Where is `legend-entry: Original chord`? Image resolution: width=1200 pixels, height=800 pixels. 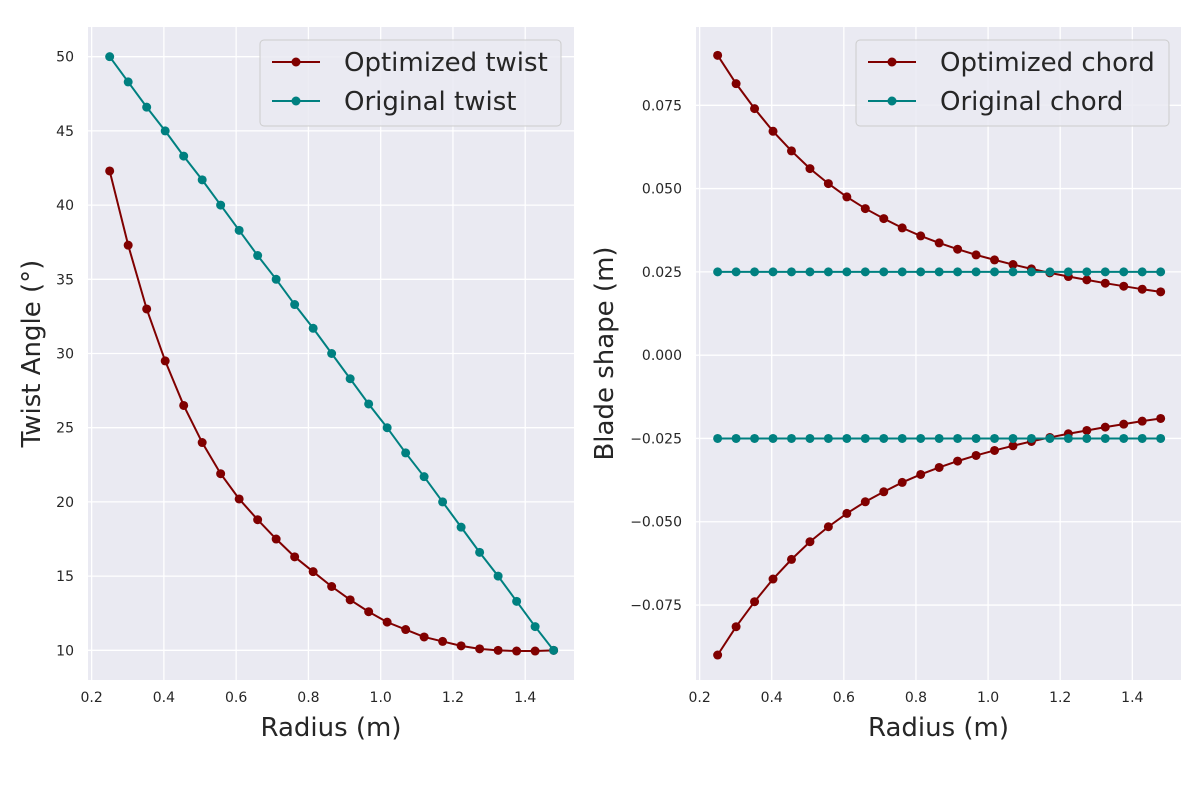 legend-entry: Original chord is located at coordinates (1031, 102).